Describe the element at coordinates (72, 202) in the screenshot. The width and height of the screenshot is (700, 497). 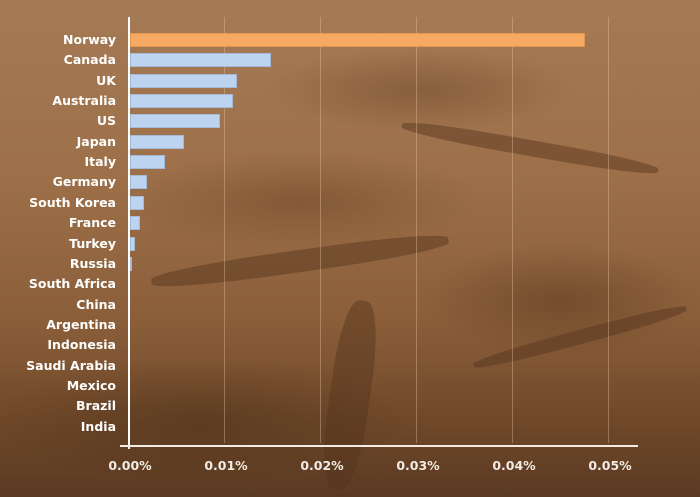
I see `category-label: South Korea` at that location.